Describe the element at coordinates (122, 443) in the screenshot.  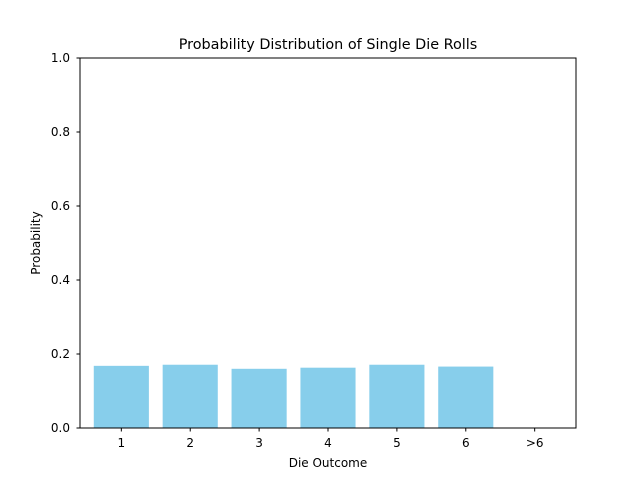
I see `x-tick-label: 1` at that location.